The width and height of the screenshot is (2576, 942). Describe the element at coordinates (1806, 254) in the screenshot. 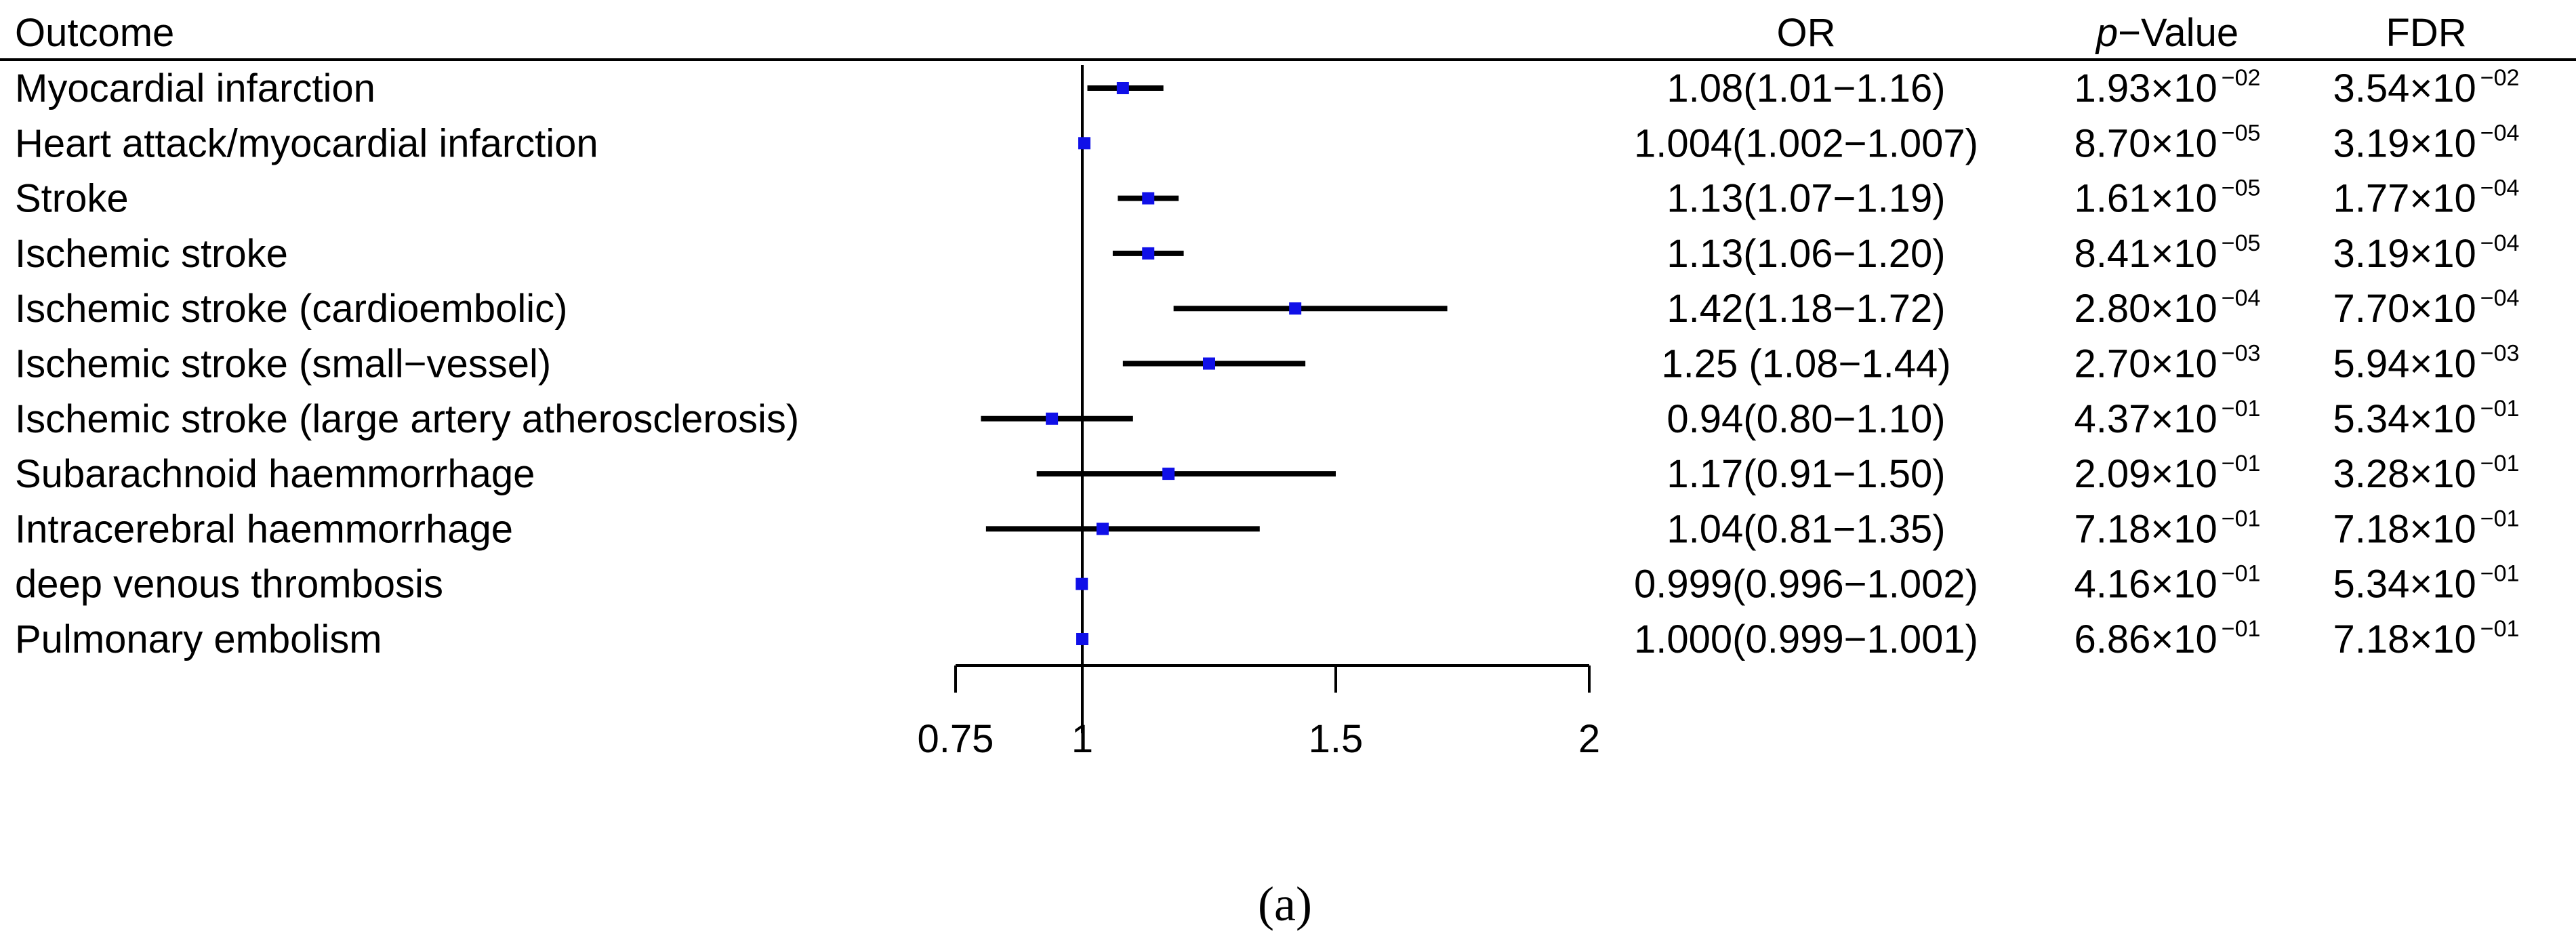

I see `or-ci-text: 1.13(1.06−1.20)` at that location.